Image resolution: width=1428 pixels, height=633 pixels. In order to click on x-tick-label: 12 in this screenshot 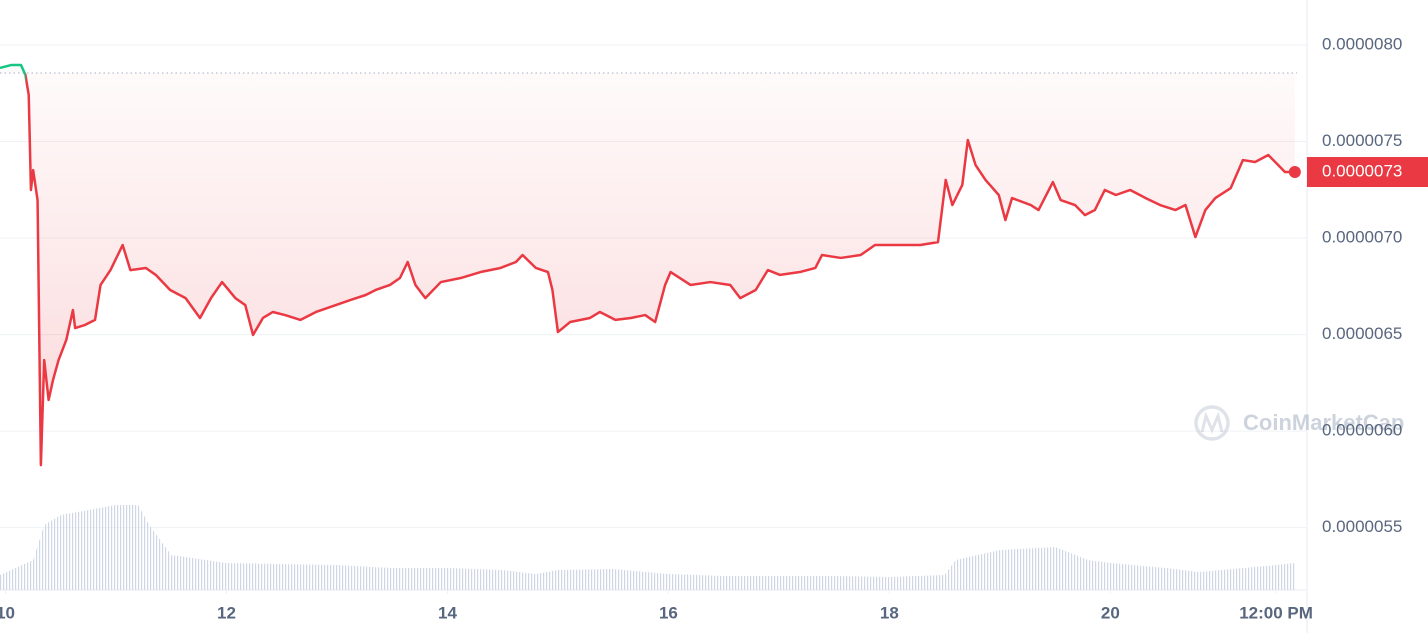, I will do `click(226, 612)`.